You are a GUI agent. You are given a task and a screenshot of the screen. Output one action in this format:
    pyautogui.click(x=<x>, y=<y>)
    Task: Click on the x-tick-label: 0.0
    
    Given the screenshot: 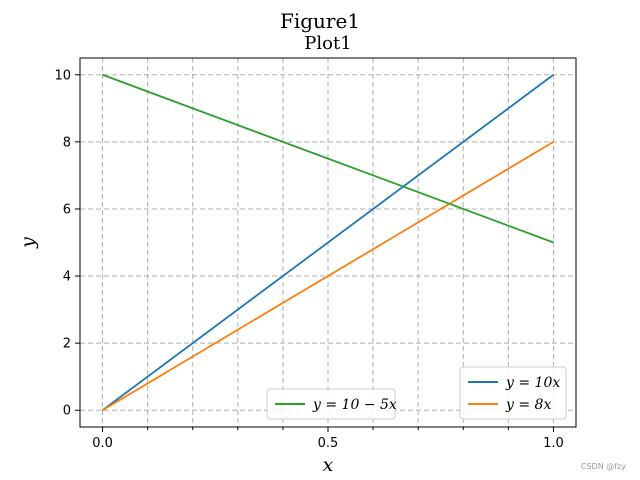 What is the action you would take?
    pyautogui.click(x=102, y=443)
    